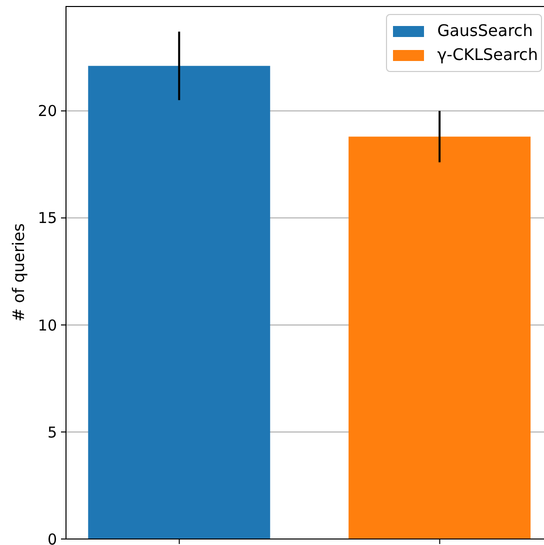 This screenshot has height=545, width=544. Describe the element at coordinates (487, 55) in the screenshot. I see `legend-label: γ-CKLSearch` at that location.